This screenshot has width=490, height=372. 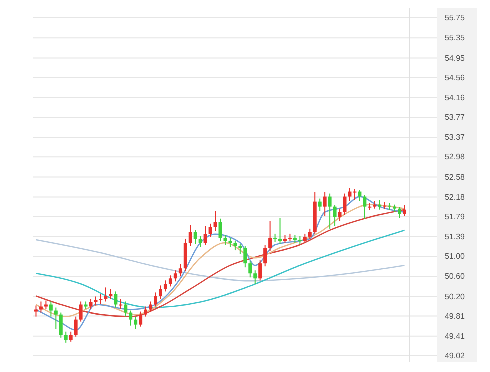 What do you see at coordinates (455, 336) in the screenshot?
I see `y-tick-label: 49.41` at bounding box center [455, 336].